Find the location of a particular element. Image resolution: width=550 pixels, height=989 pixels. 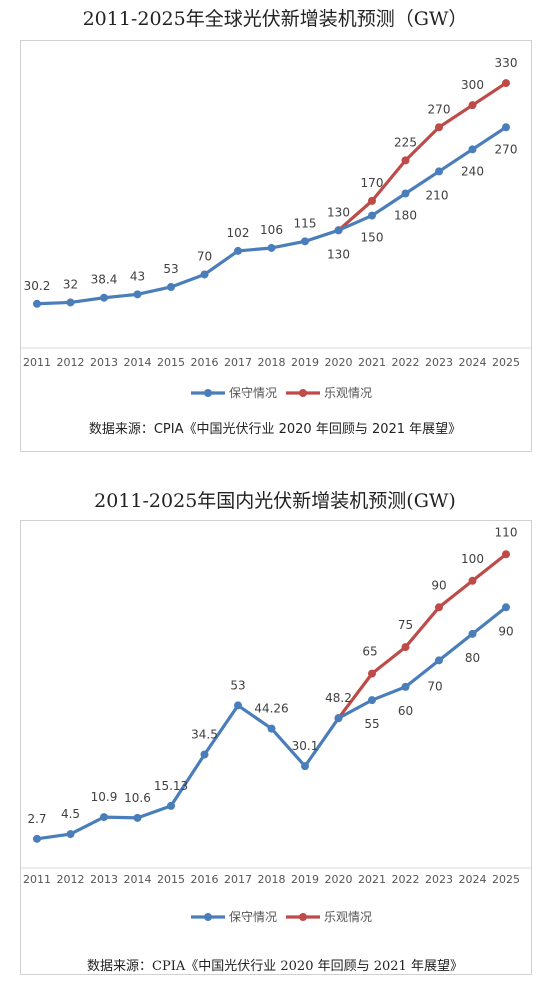

data-label-conservative: 130 is located at coordinates (338, 254).